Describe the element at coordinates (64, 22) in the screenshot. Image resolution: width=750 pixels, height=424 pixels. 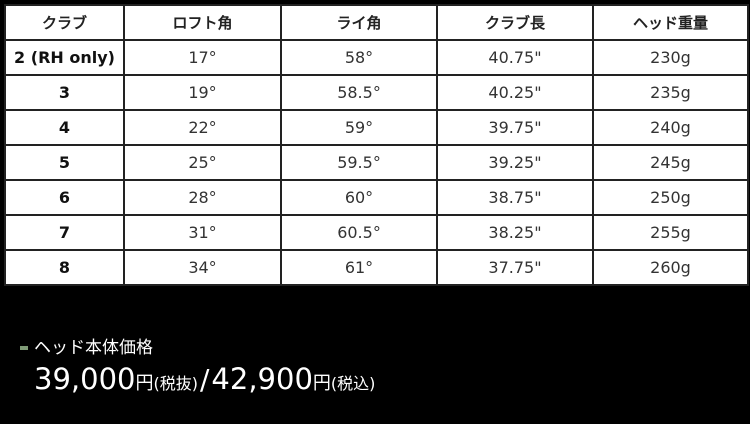
I see `column-header: クラブ` at that location.